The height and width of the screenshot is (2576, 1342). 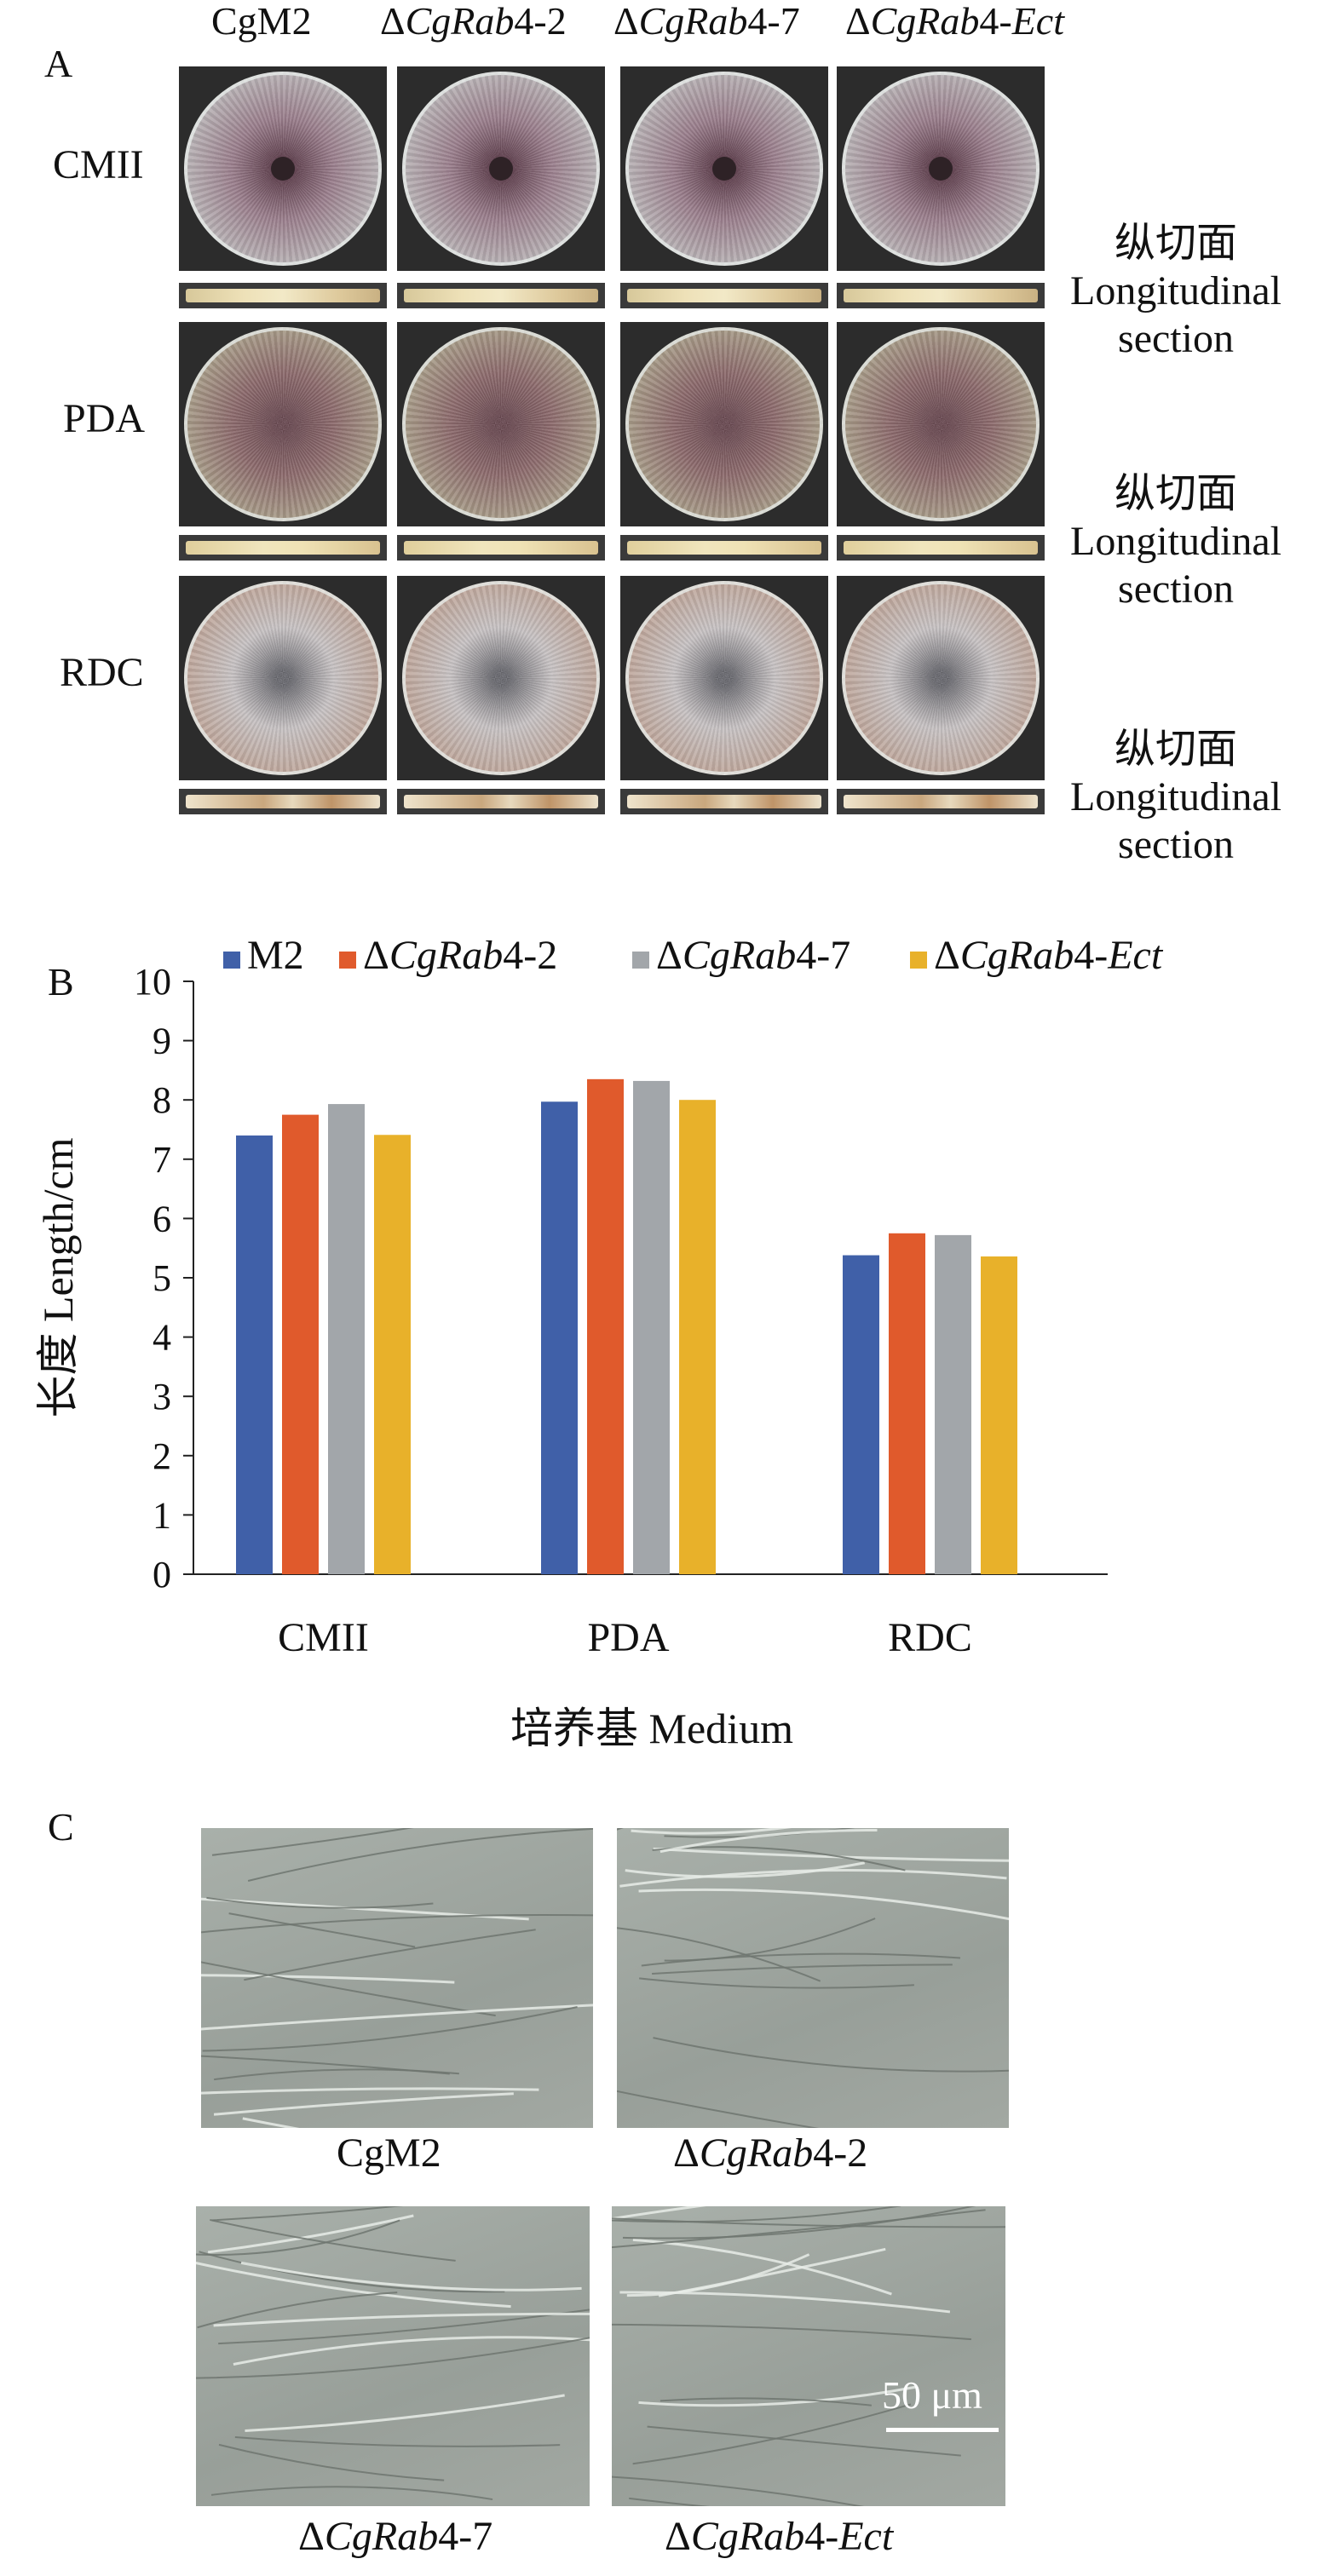 What do you see at coordinates (628, 1637) in the screenshot?
I see `x-category-label: PDA` at bounding box center [628, 1637].